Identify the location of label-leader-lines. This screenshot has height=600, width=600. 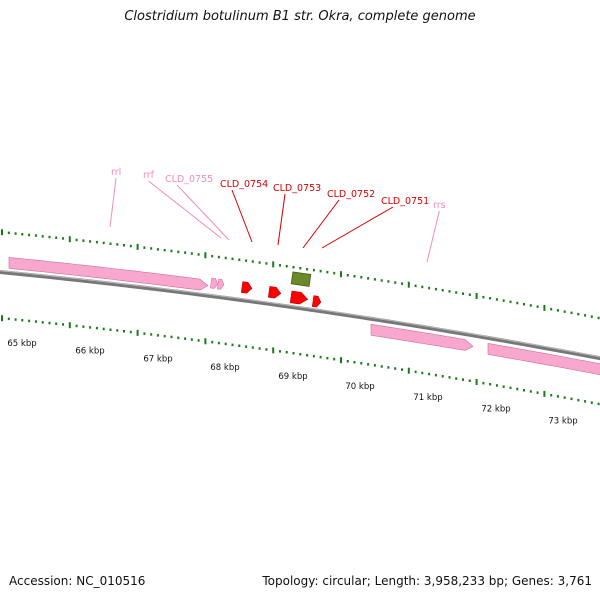
(274, 220).